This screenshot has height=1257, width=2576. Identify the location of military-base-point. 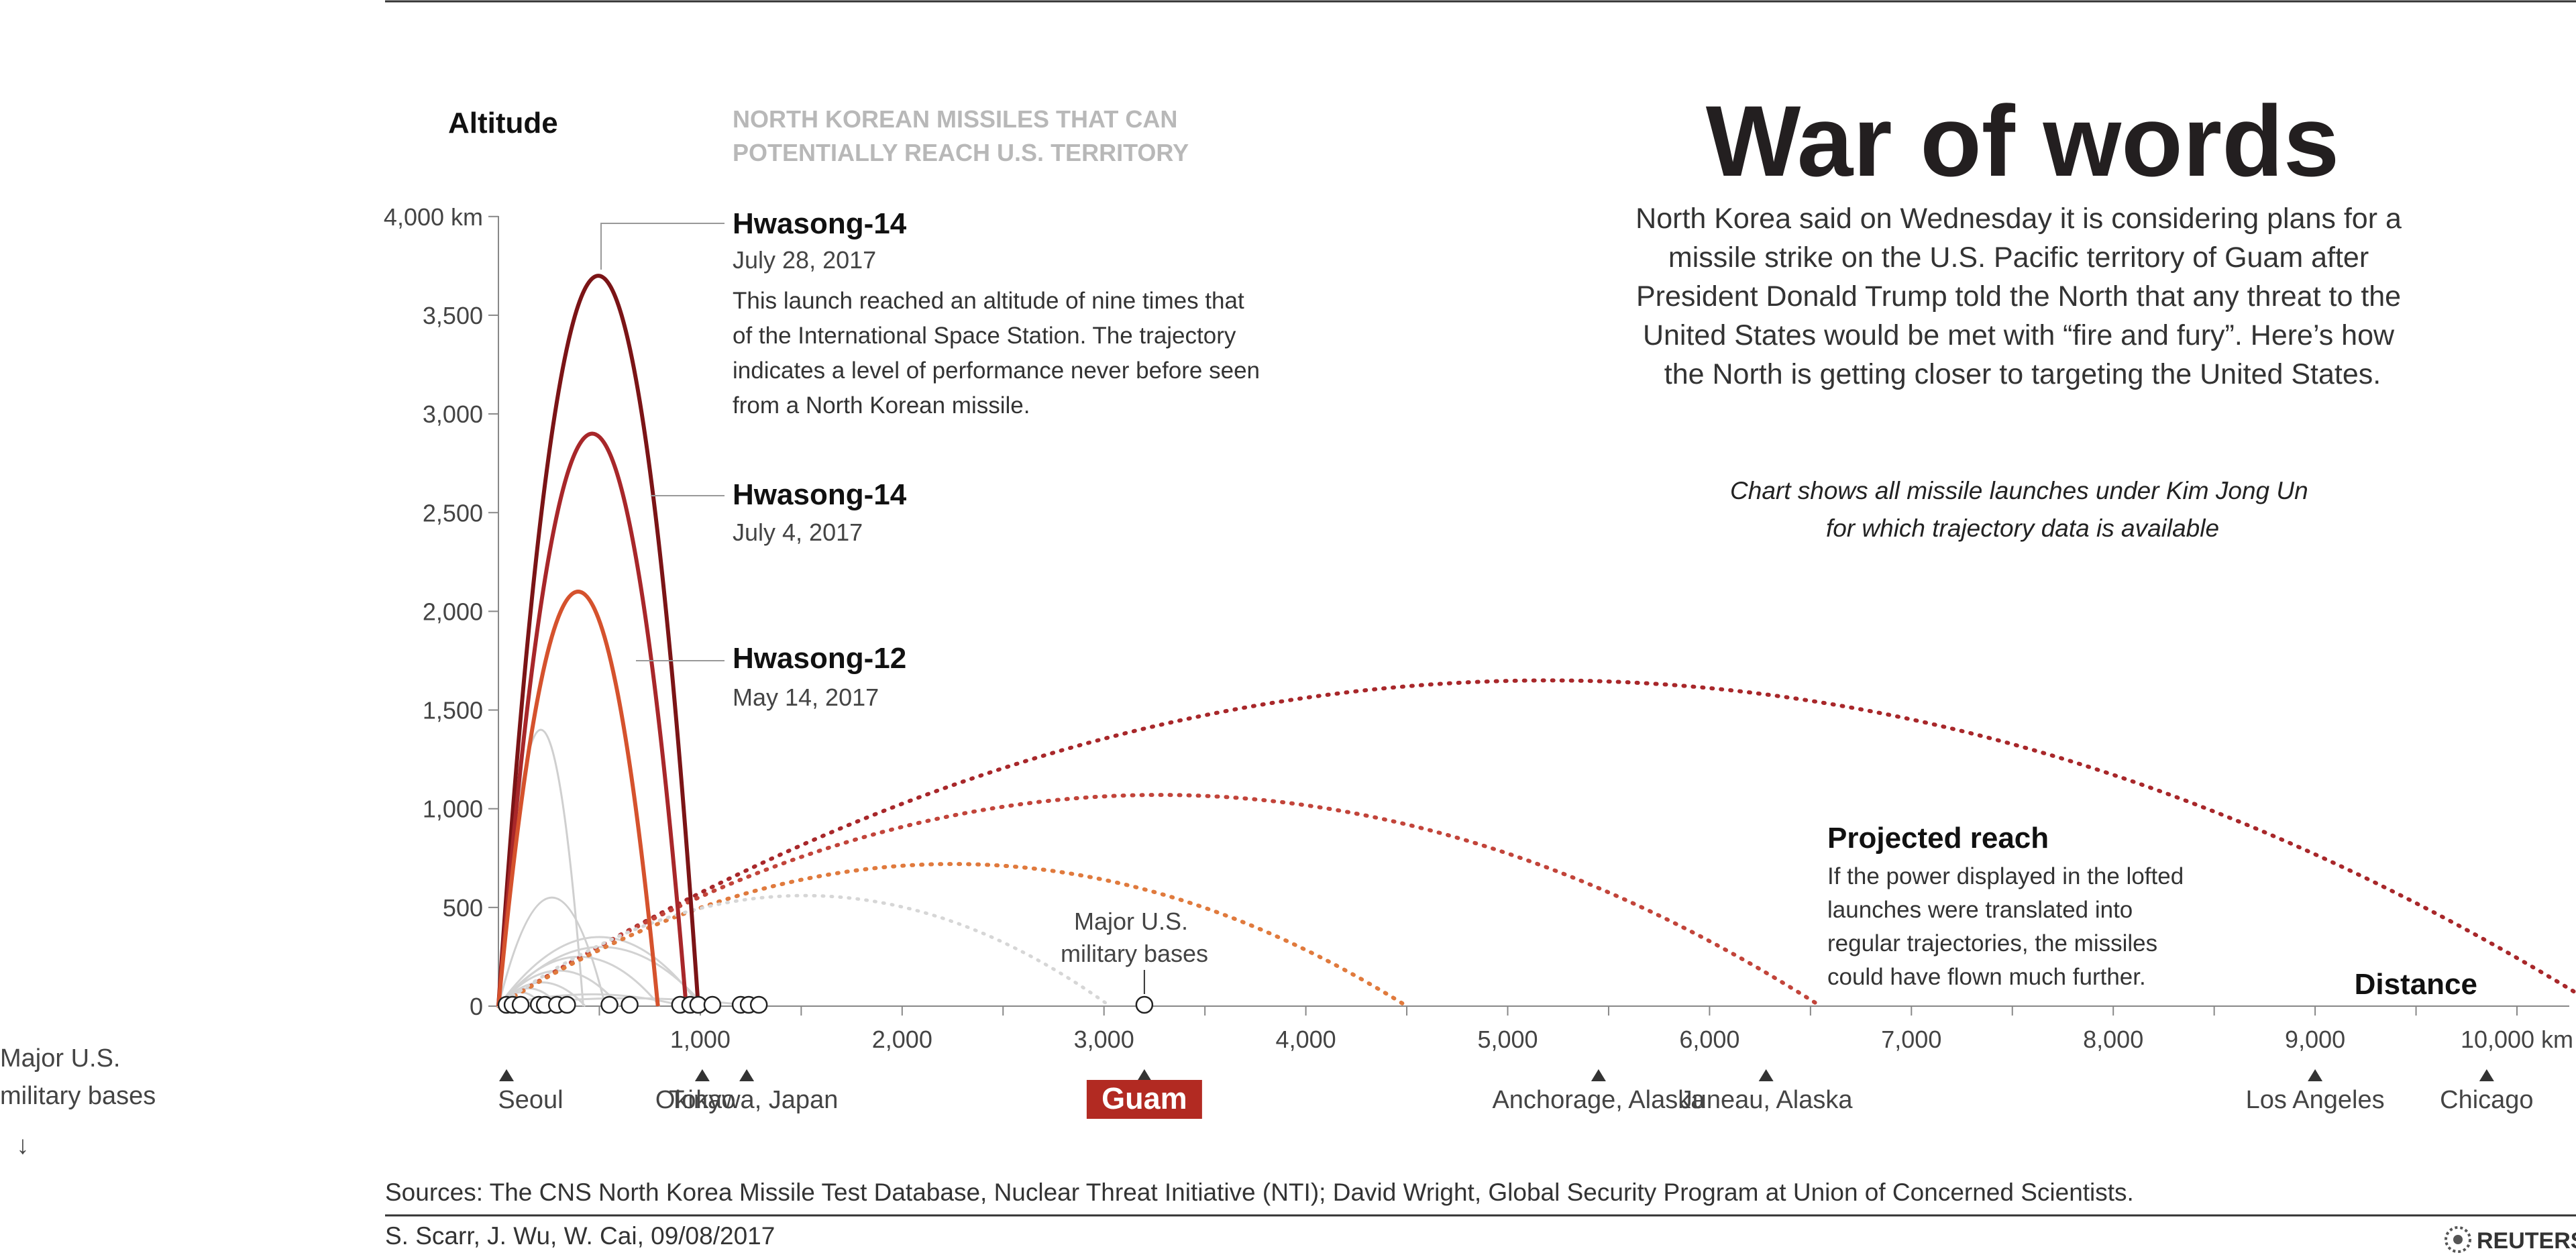
(1144, 1004).